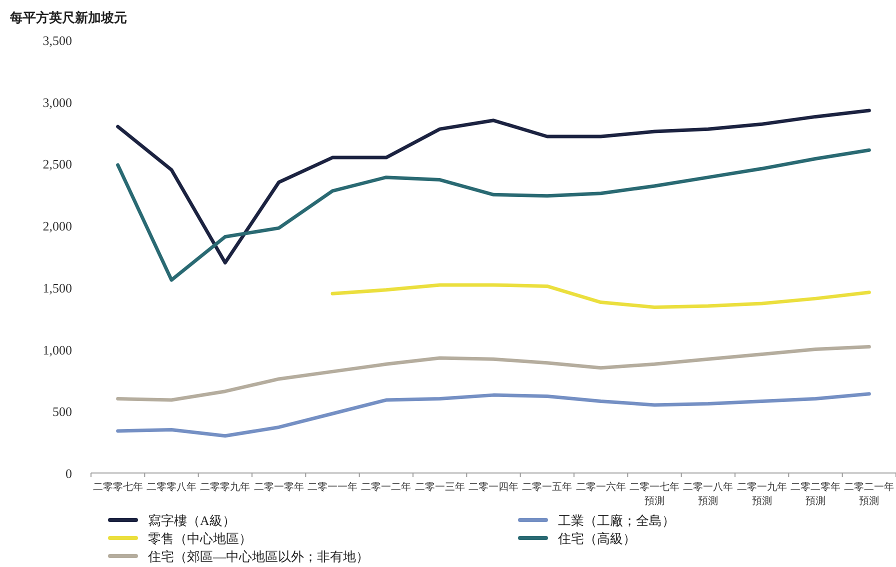 Image resolution: width=896 pixels, height=567 pixels. What do you see at coordinates (57, 350) in the screenshot?
I see `y-tick-label: 1,000` at bounding box center [57, 350].